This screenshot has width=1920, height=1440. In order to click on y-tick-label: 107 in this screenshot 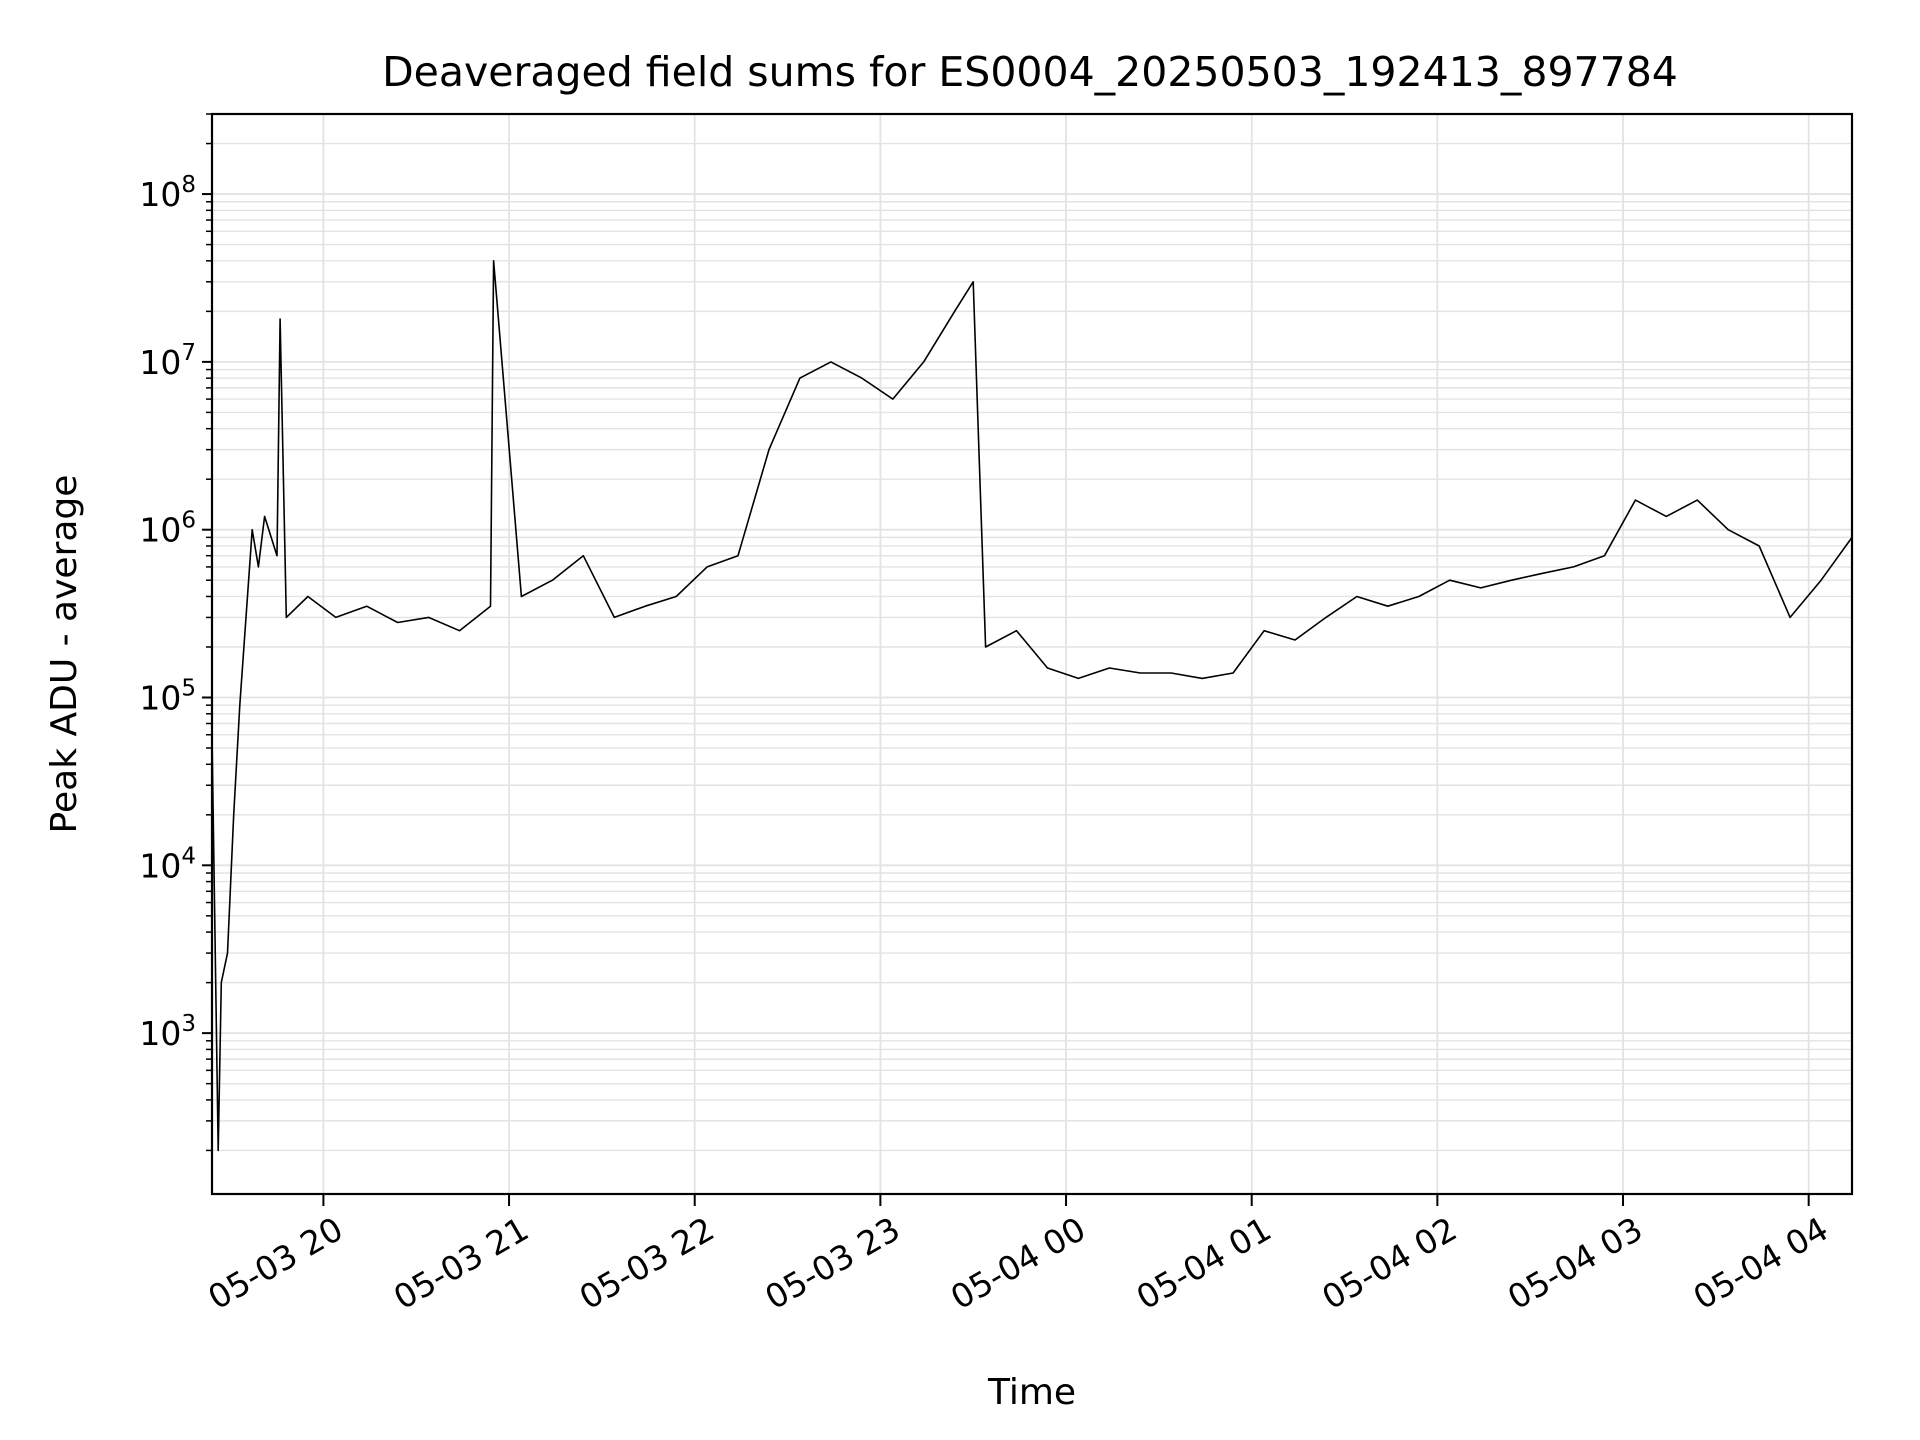, I will do `click(167, 361)`.